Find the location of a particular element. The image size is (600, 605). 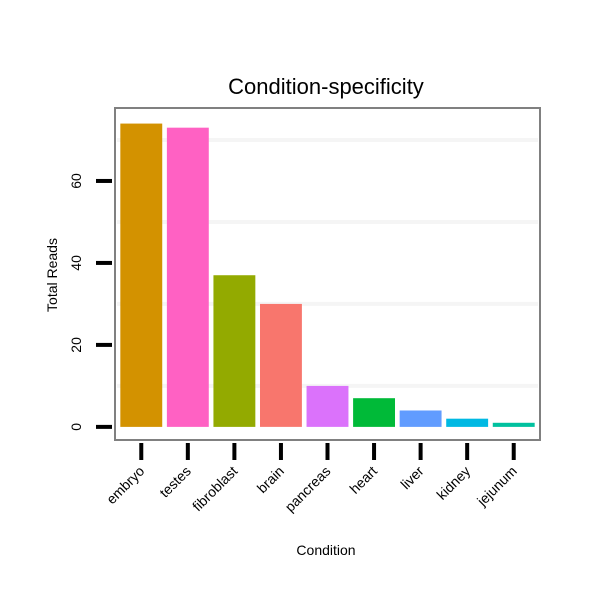

bar-jejunum is located at coordinates (513, 424).